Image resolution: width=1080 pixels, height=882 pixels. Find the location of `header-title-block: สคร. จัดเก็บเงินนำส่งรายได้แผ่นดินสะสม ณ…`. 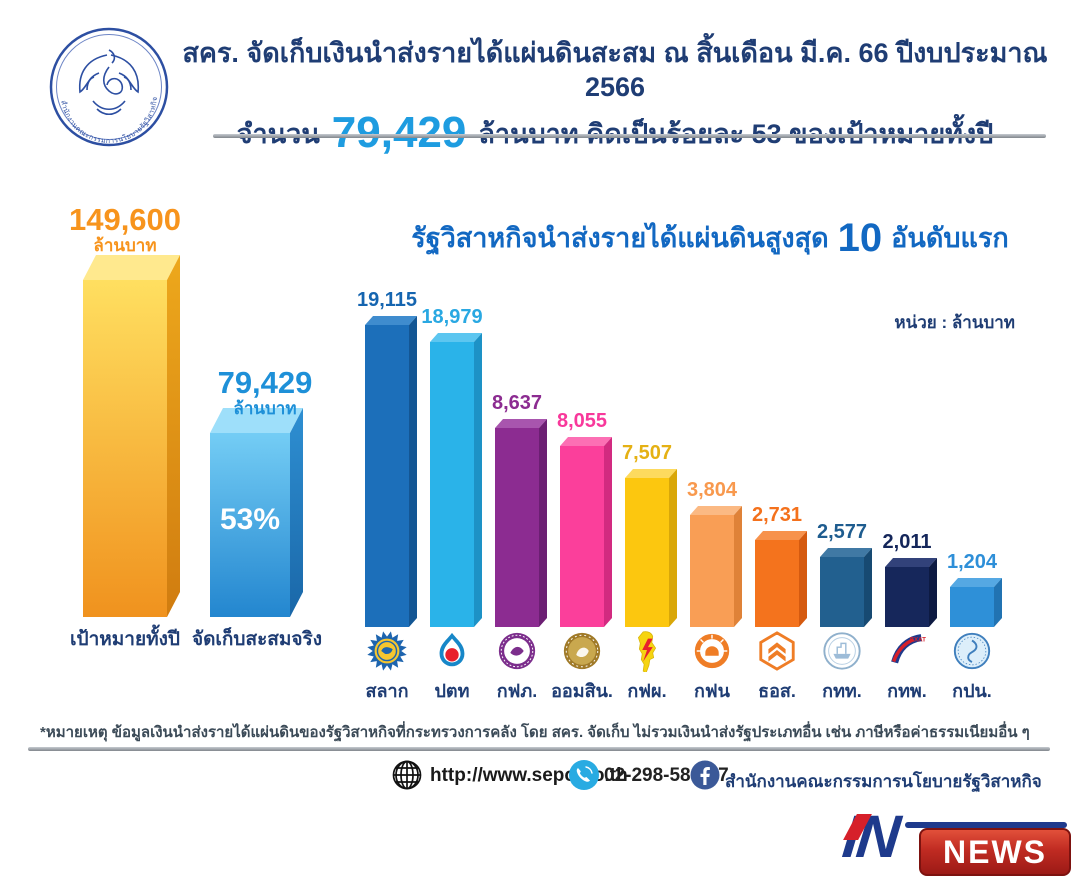

header-title-block: สคร. จัดเก็บเงินนำส่งรายได้แผ่นดินสะสม ณ… is located at coordinates (615, 95).